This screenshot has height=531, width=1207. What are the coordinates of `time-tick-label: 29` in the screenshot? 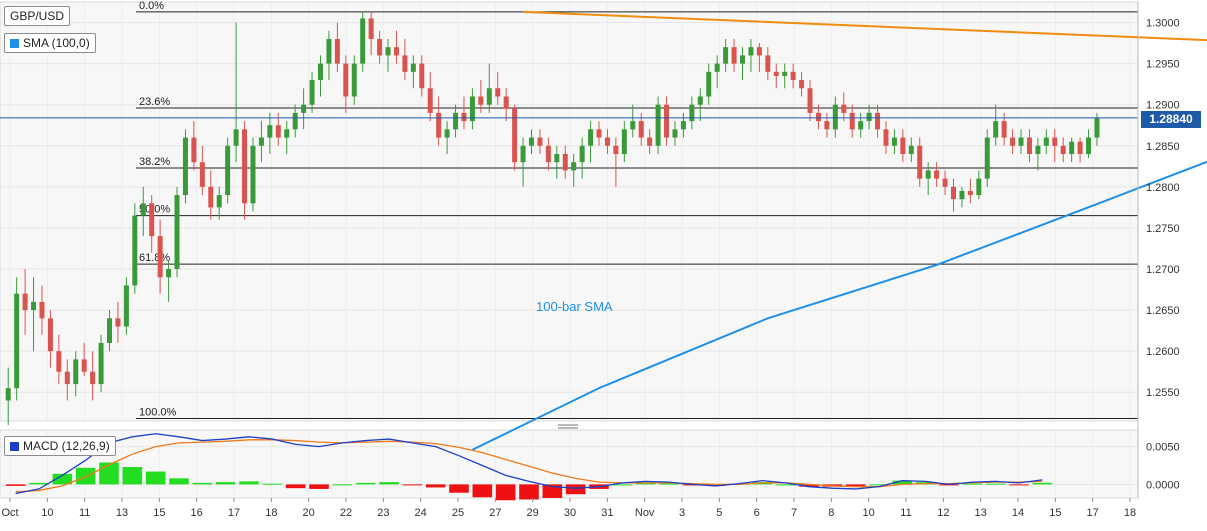 It's located at (533, 513).